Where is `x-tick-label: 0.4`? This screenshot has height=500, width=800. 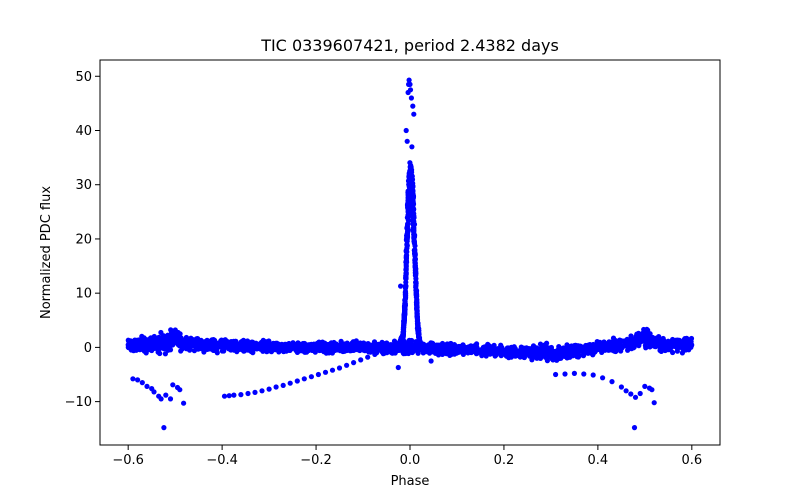 x-tick-label: 0.4 is located at coordinates (598, 460).